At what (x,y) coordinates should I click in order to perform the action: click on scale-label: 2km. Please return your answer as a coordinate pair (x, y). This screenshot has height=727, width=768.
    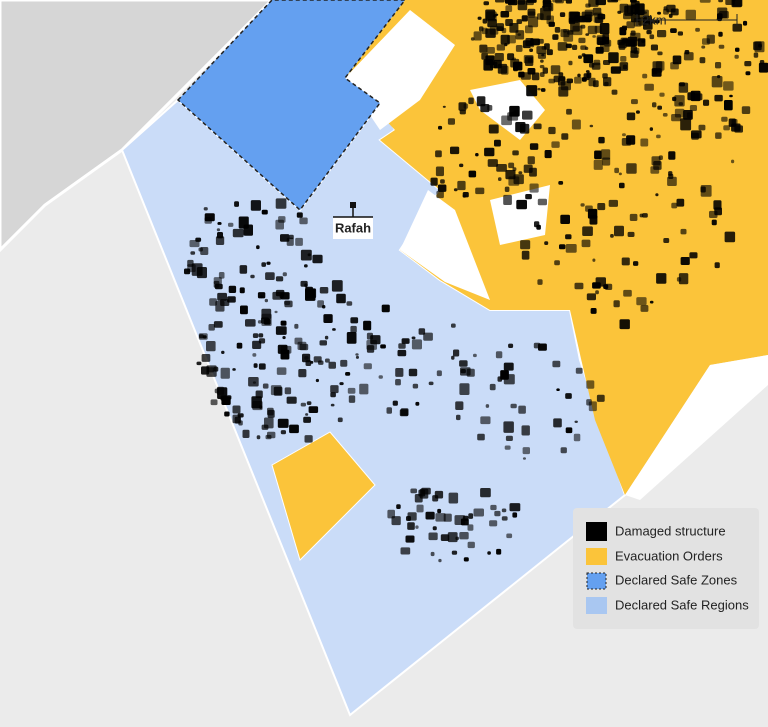
    Looking at the image, I should click on (654, 19).